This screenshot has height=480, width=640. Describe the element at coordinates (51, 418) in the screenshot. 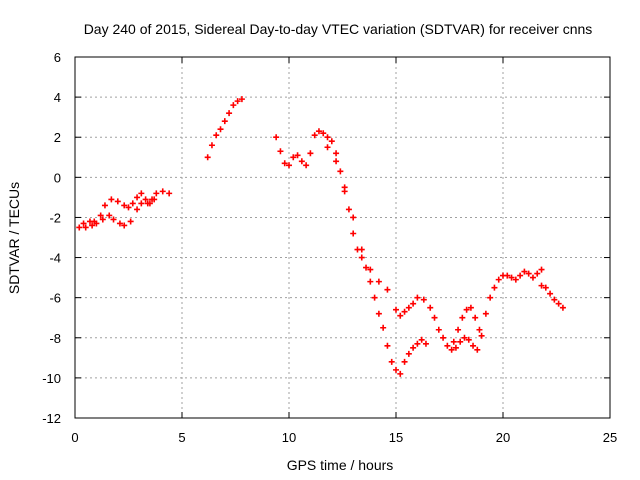

I see `y-tick-label: -12` at that location.